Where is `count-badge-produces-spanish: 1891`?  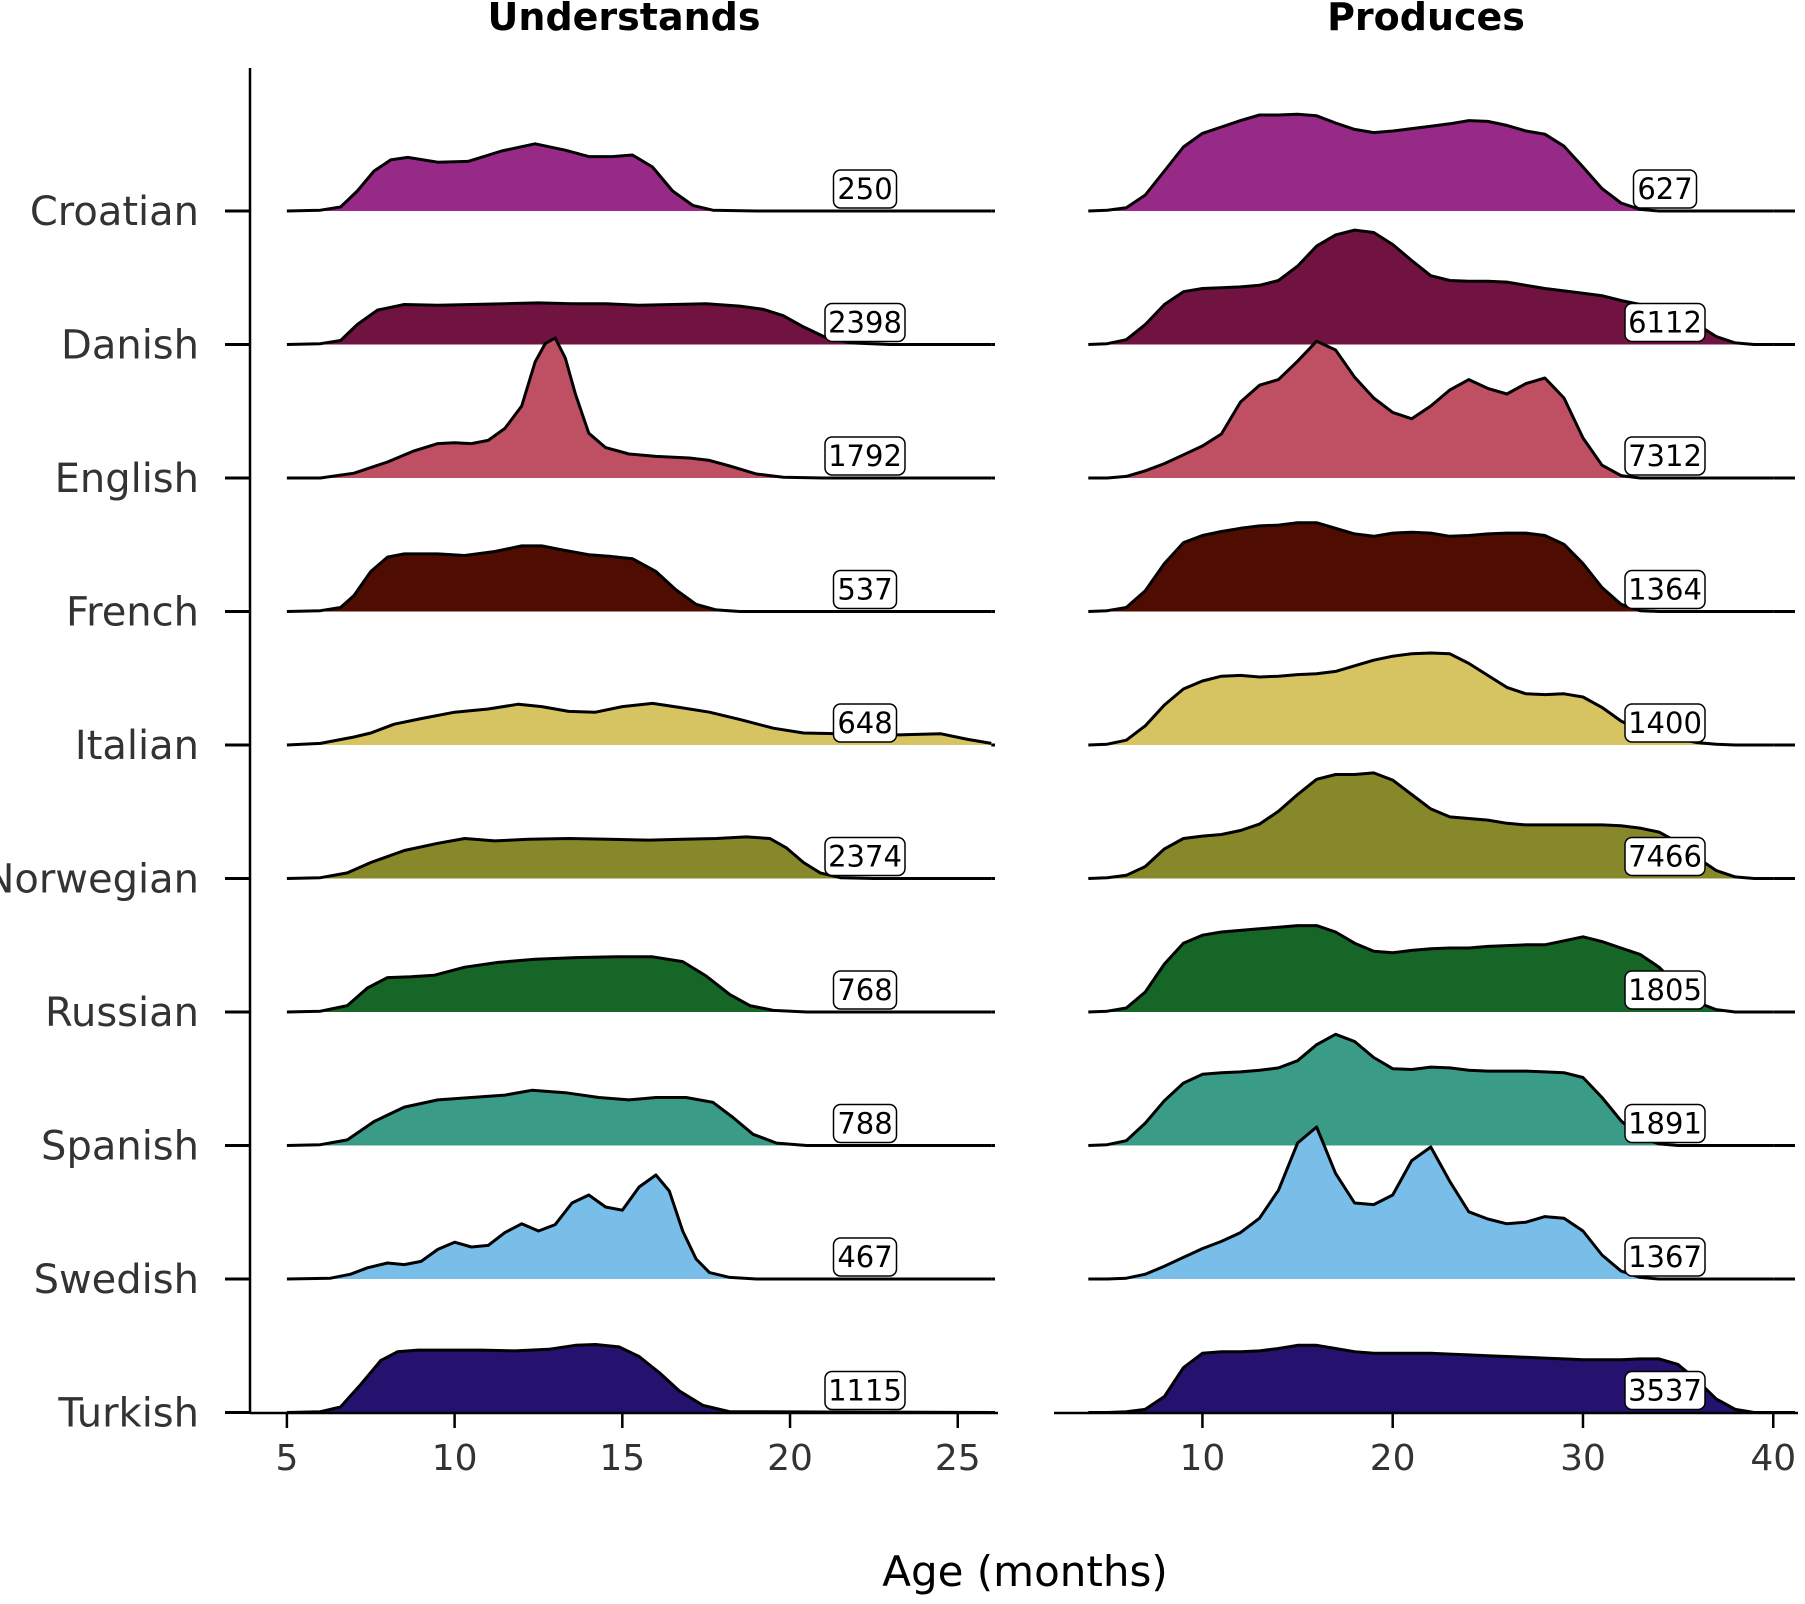 count-badge-produces-spanish: 1891 is located at coordinates (1665, 1123).